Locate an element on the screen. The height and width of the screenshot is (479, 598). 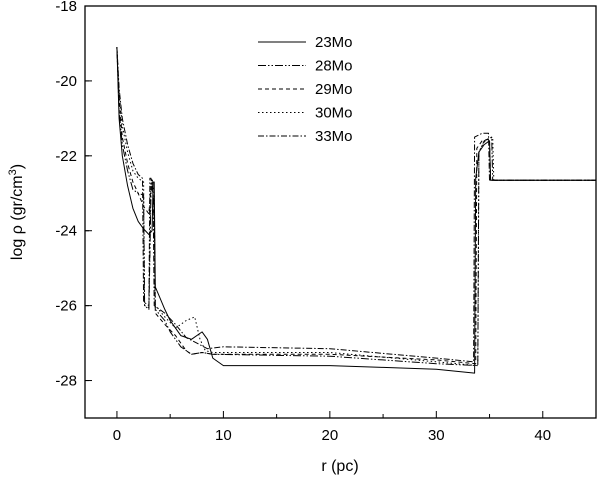
y-axis-title-close: ) is located at coordinates (17, 166).